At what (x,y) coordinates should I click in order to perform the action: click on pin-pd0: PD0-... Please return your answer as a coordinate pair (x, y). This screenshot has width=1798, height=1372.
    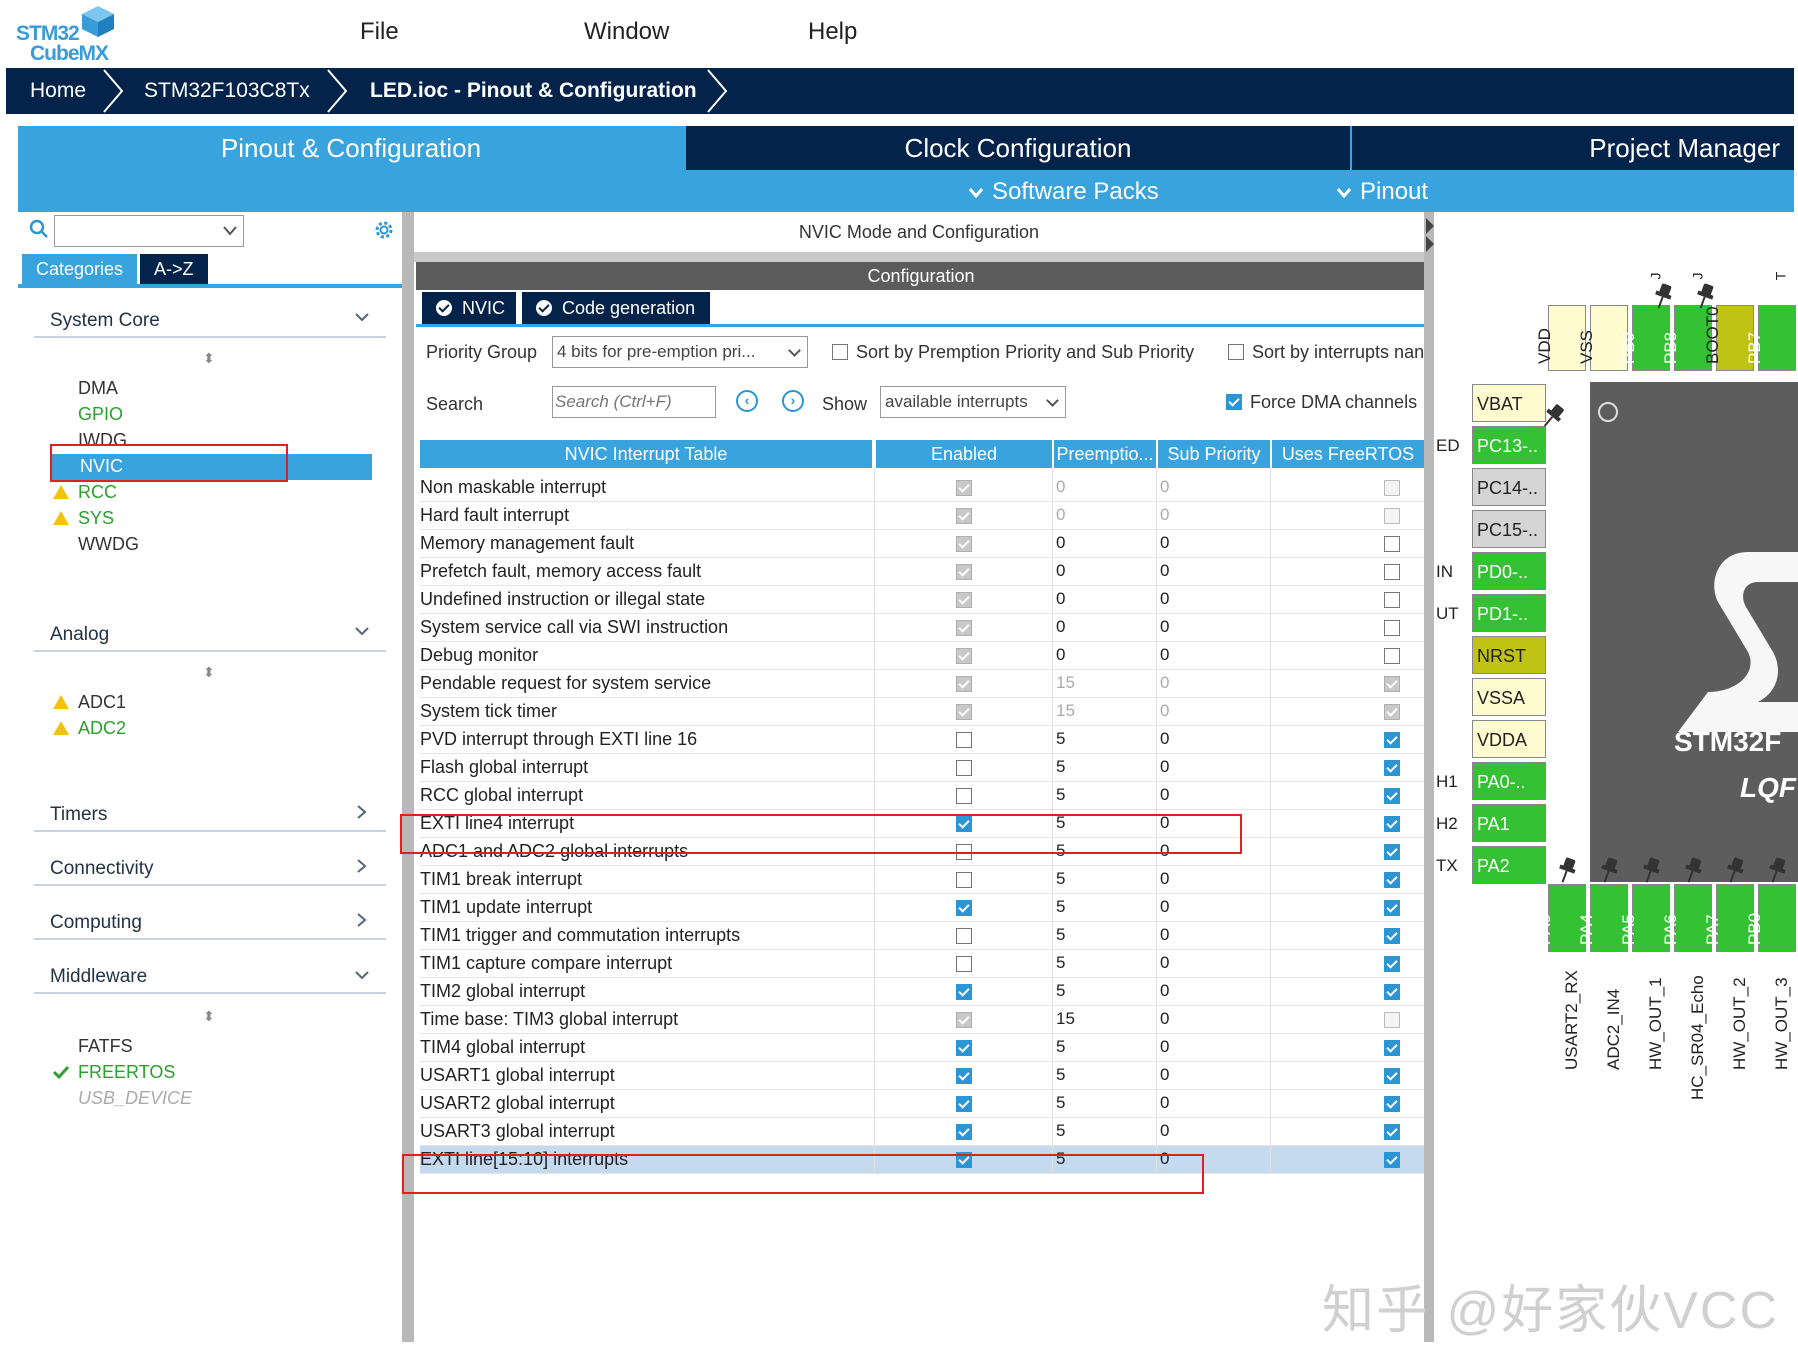
    Looking at the image, I should click on (1509, 571).